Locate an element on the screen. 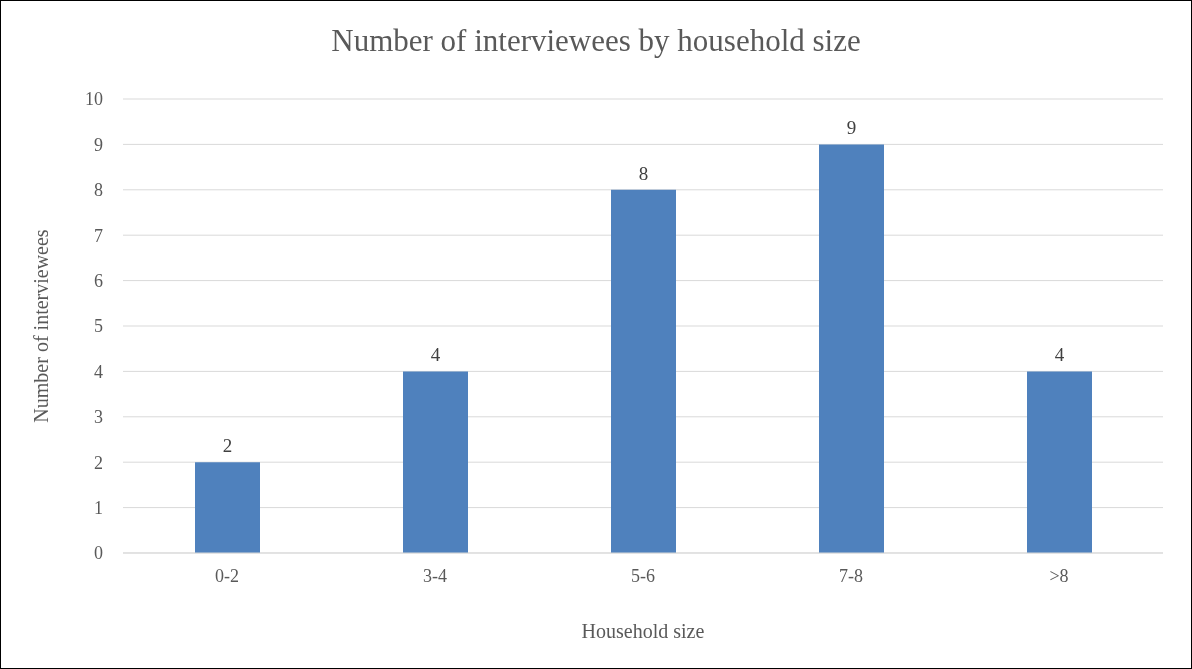 Image resolution: width=1192 pixels, height=669 pixels. x-tick-label: >8 is located at coordinates (1059, 575).